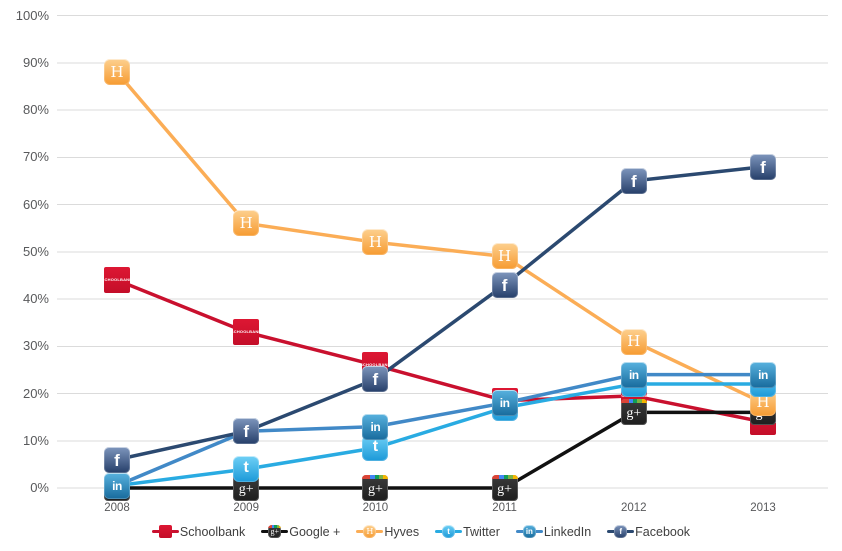 The width and height of the screenshot is (842, 551). I want to click on schoolbank-icon: SCHOOLBANK, so click(165, 531).